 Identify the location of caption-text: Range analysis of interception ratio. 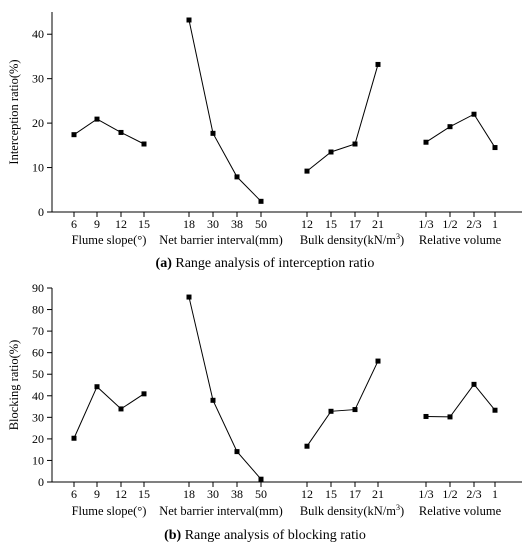
(273, 263).